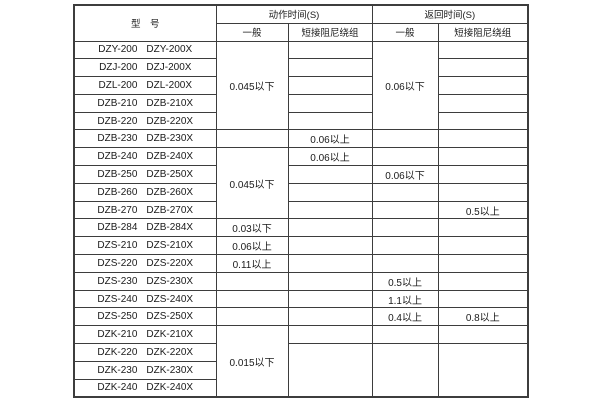 The image size is (600, 400). What do you see at coordinates (145, 192) in the screenshot?
I see `model-cell: DZB-260 DZB-260X` at bounding box center [145, 192].